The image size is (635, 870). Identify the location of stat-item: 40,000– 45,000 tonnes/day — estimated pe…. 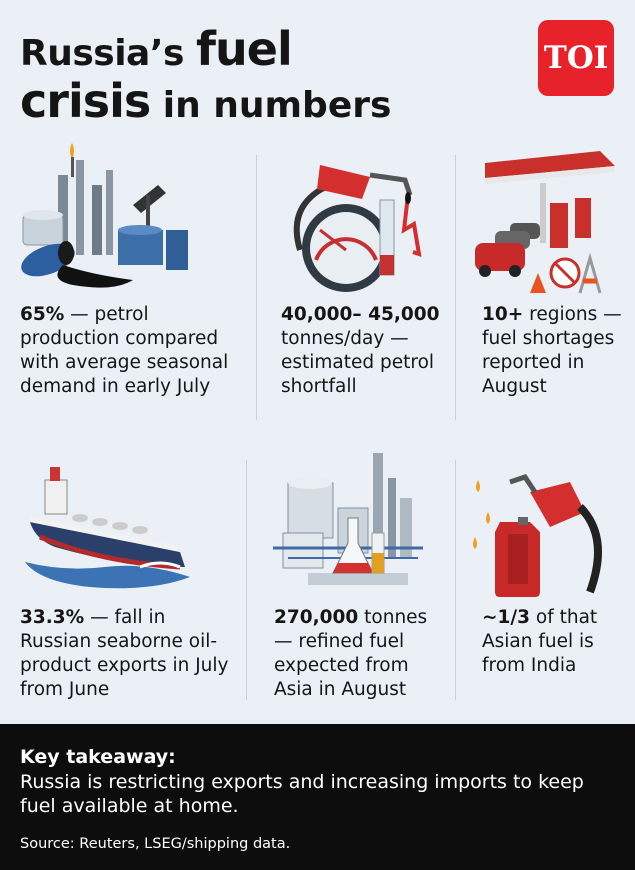
(363, 351).